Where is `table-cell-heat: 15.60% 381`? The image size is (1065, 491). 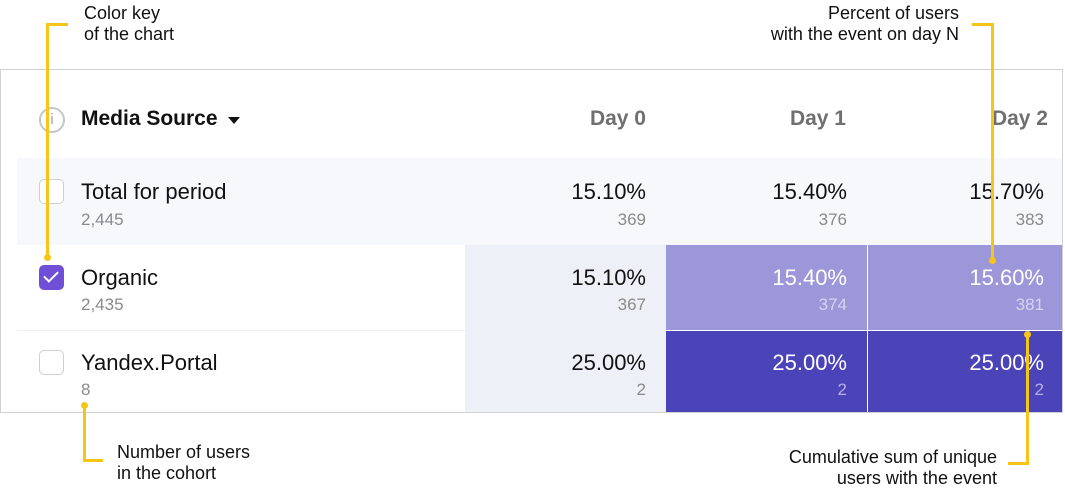
table-cell-heat: 15.60% 381 is located at coordinates (965, 287).